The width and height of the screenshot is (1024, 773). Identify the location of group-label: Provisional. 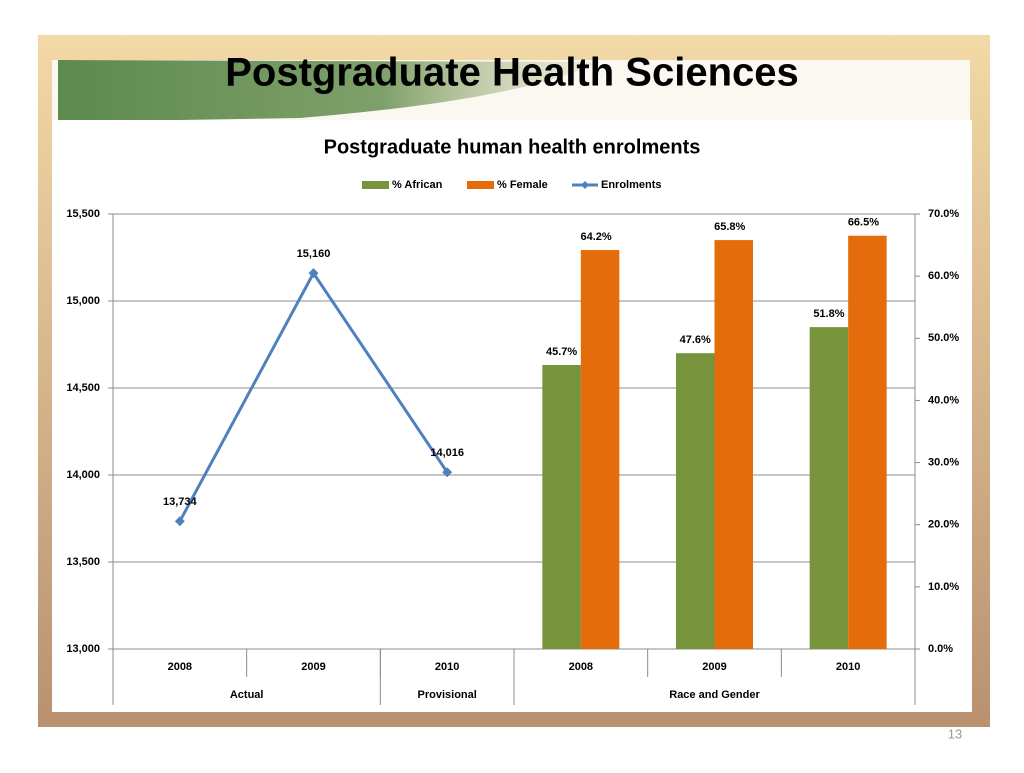
(447, 695).